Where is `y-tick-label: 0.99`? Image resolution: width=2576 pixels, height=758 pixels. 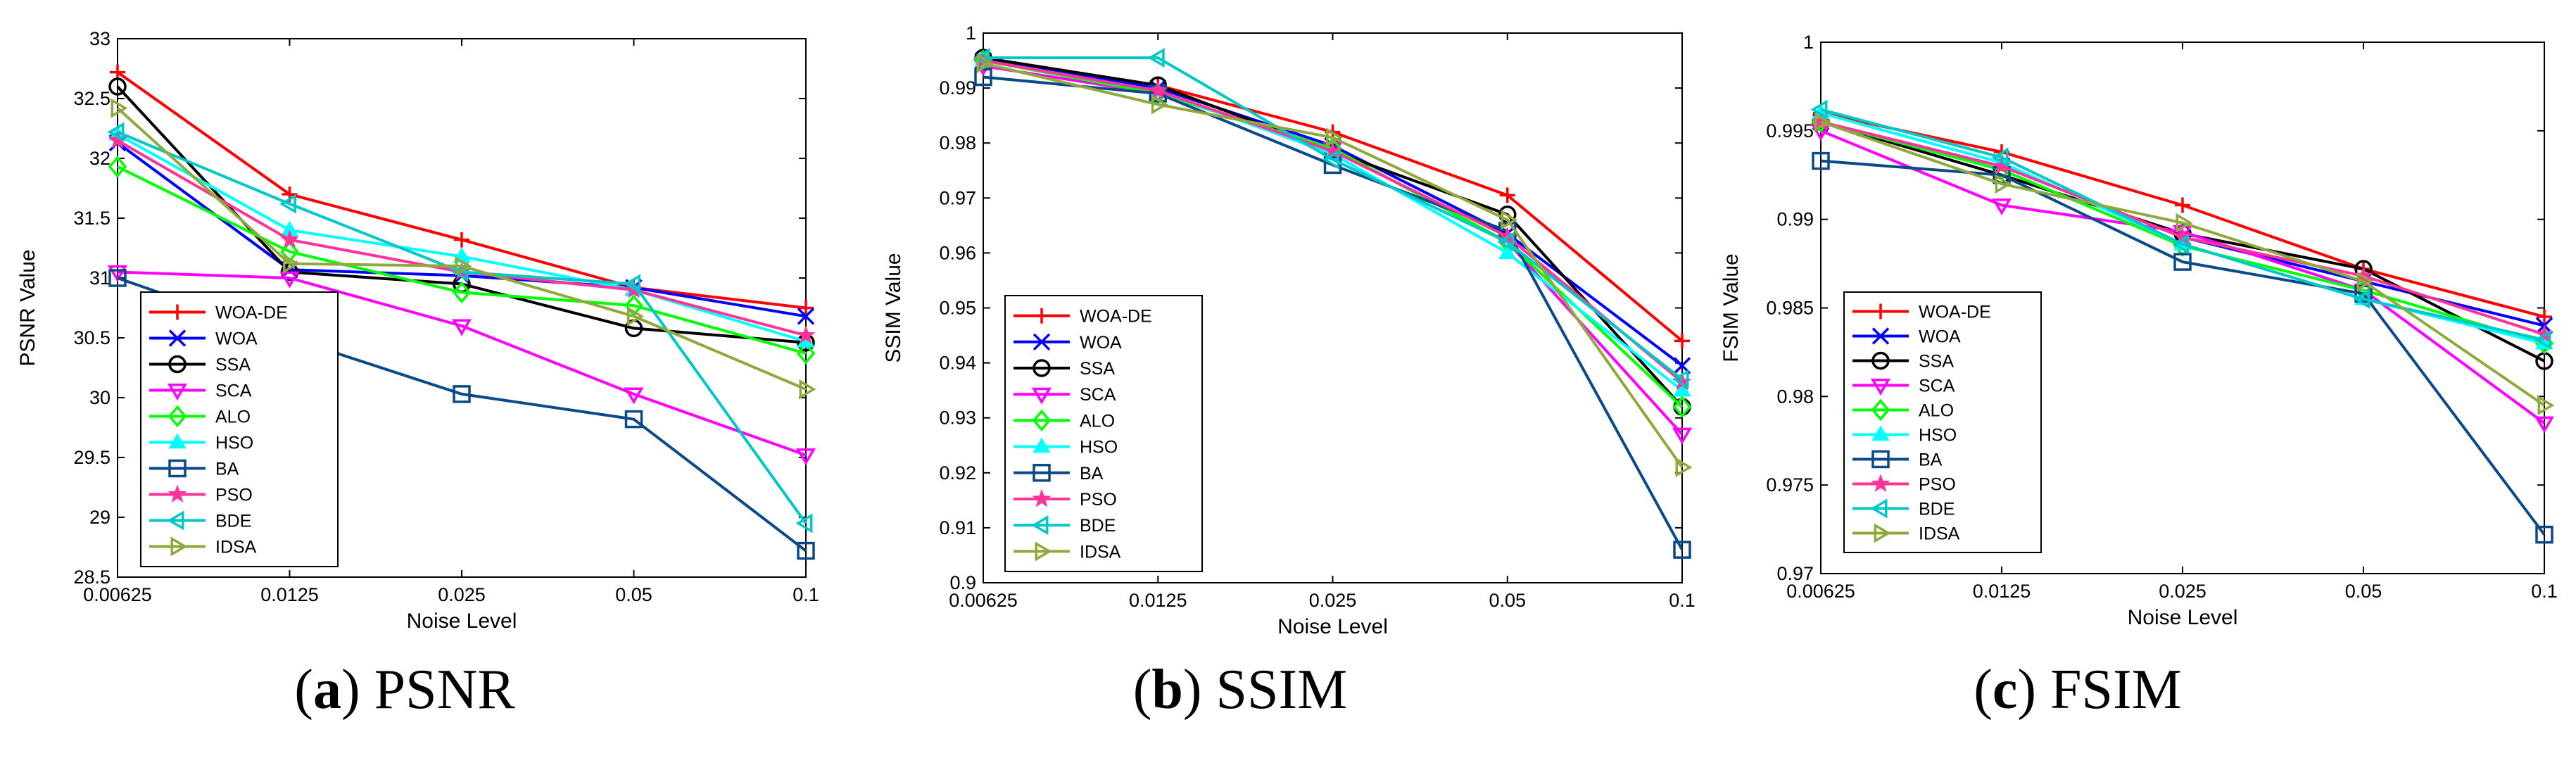
y-tick-label: 0.99 is located at coordinates (957, 88).